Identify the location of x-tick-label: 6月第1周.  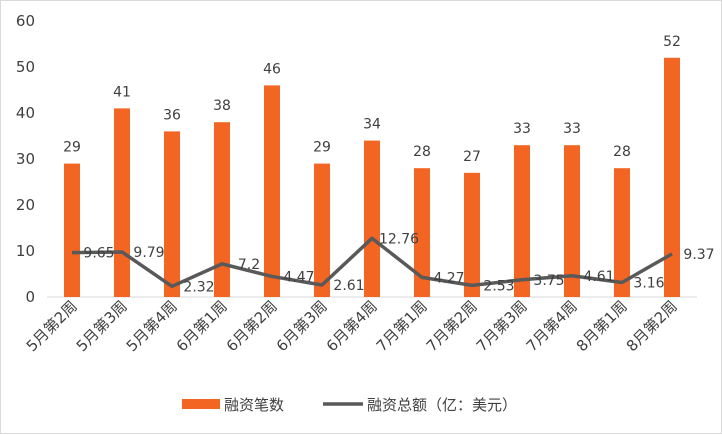
(202, 326).